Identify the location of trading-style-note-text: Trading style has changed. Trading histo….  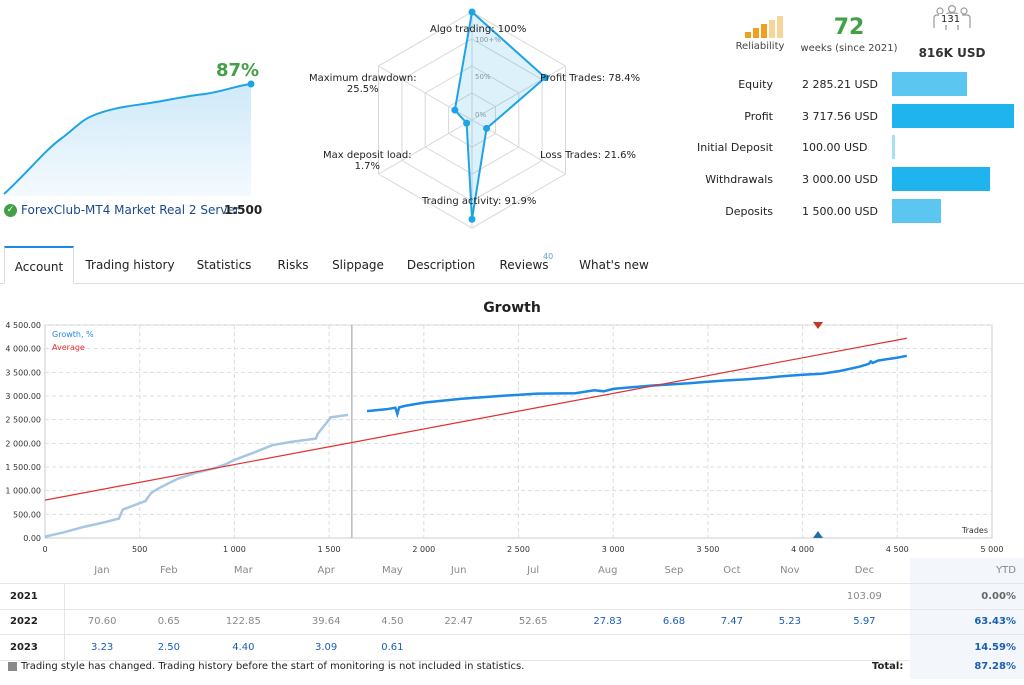
(273, 666).